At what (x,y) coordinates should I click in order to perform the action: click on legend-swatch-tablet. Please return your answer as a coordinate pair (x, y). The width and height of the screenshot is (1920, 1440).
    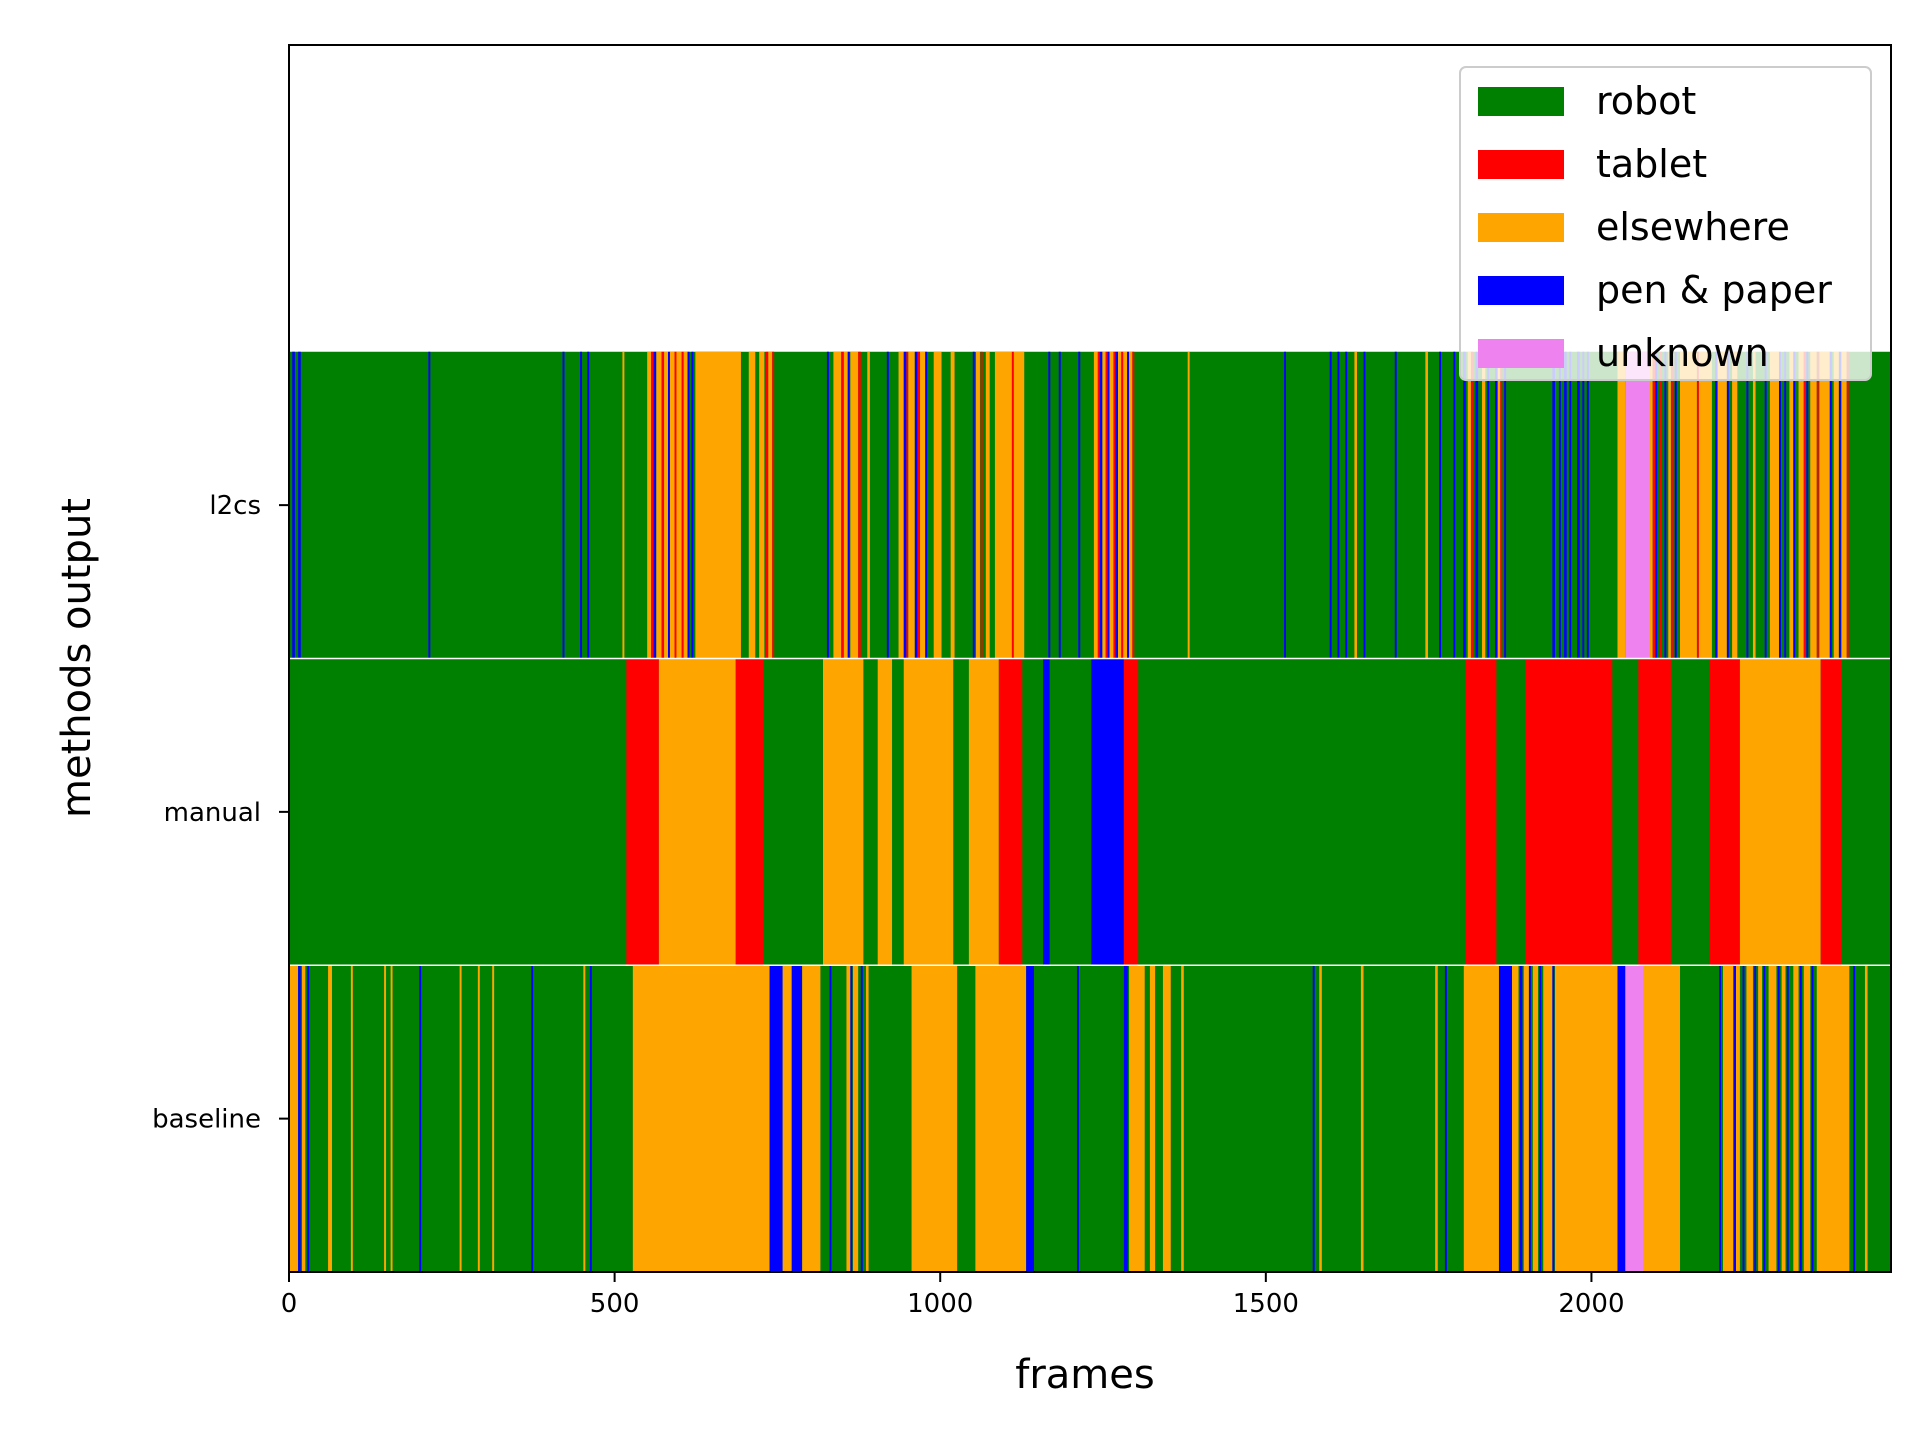
    Looking at the image, I should click on (1521, 164).